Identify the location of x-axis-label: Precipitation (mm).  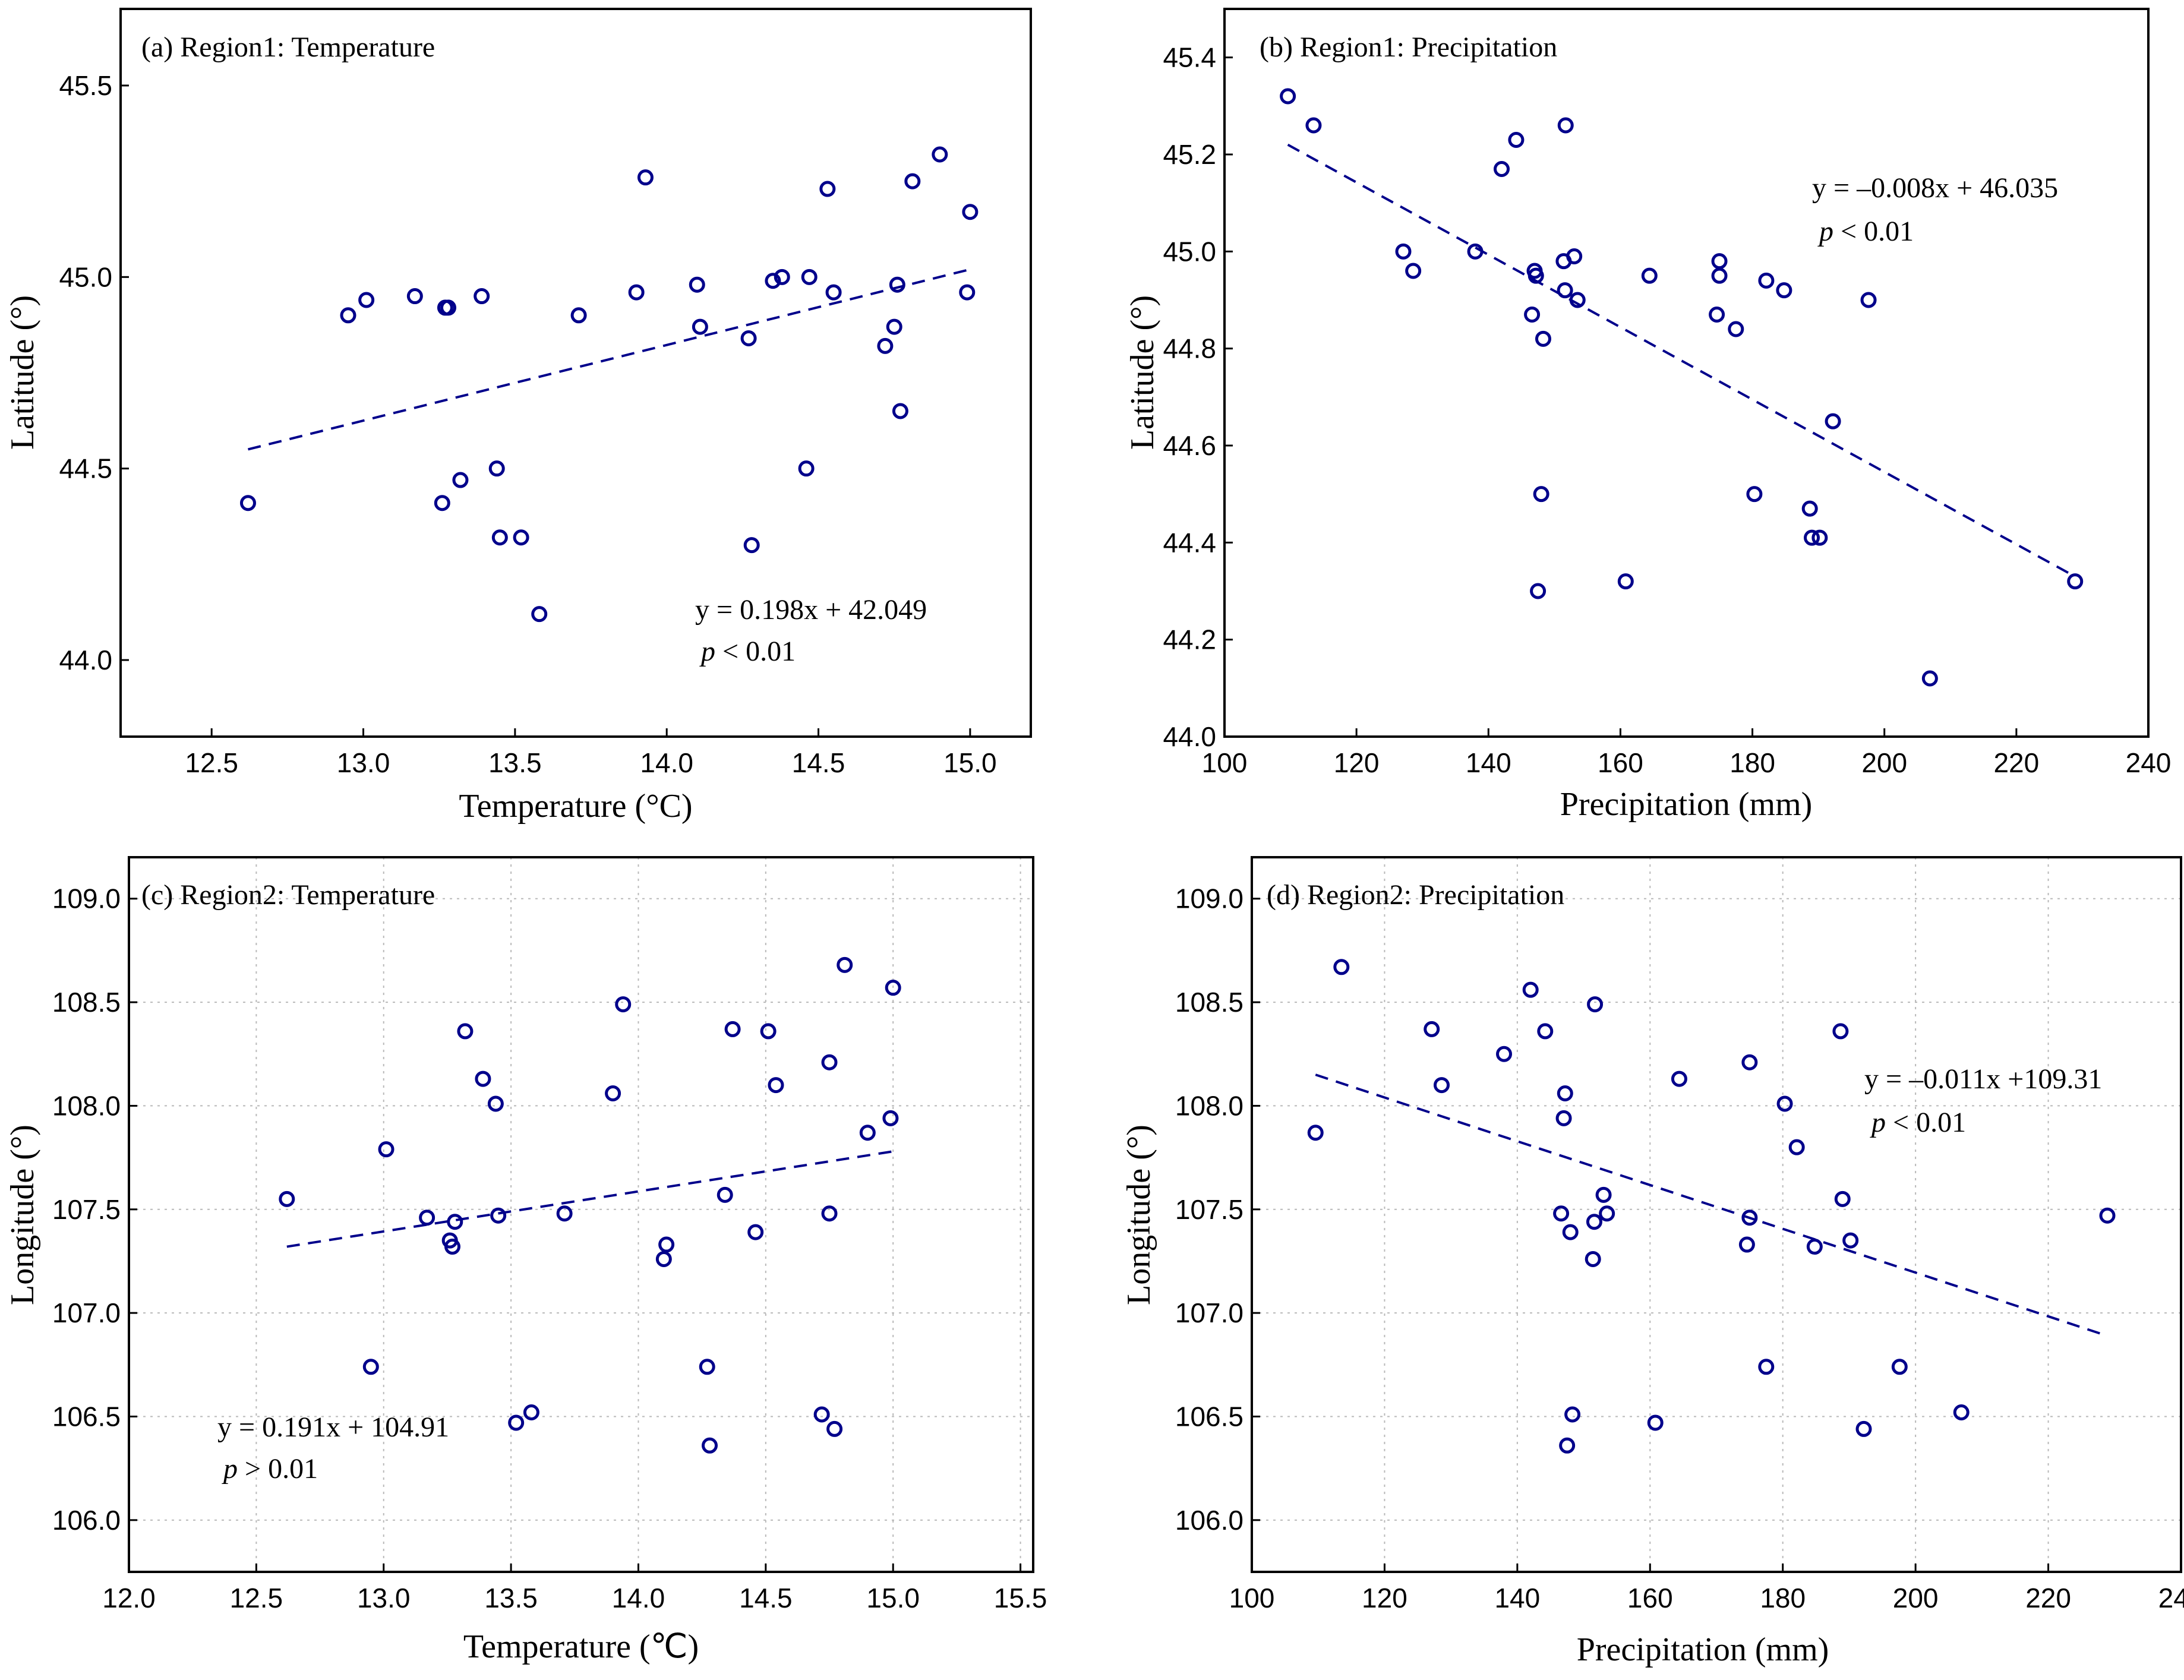
(1703, 1649).